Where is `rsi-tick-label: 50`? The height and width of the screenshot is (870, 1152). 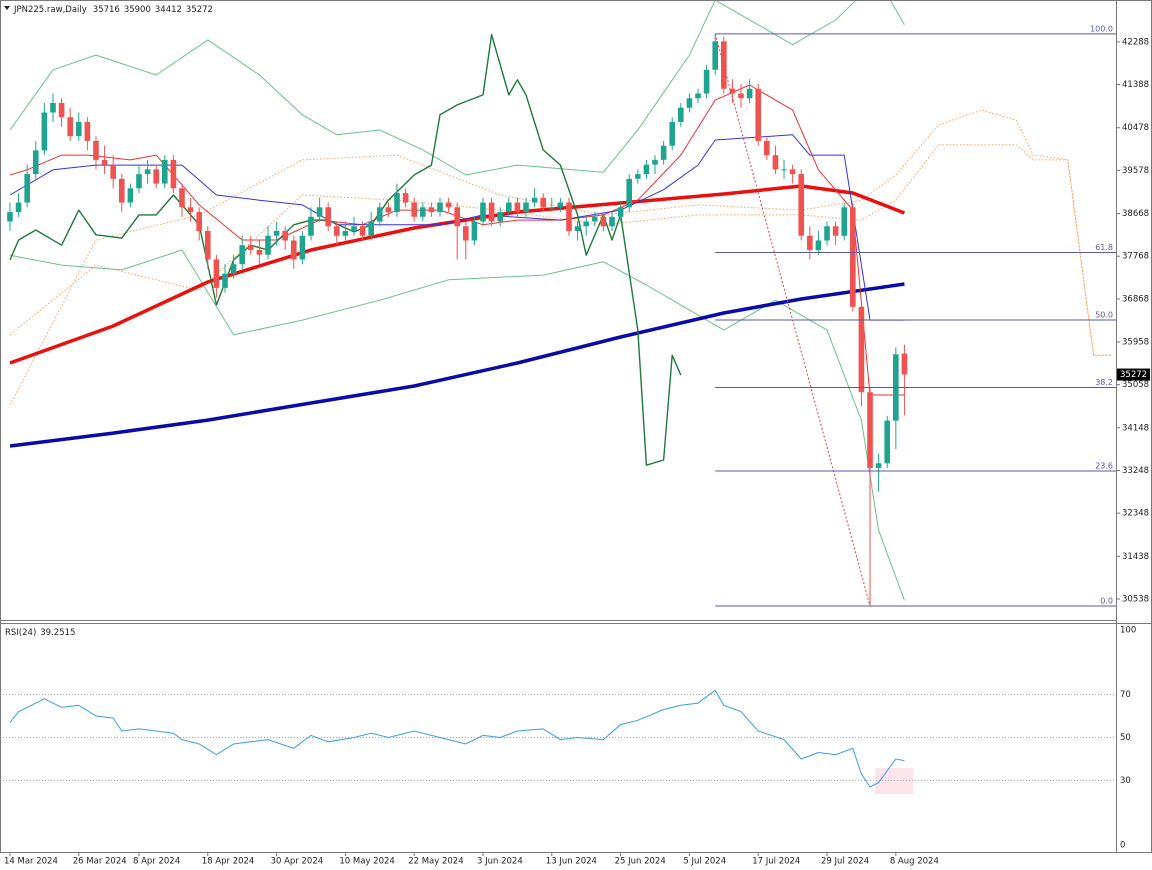
rsi-tick-label: 50 is located at coordinates (1125, 738).